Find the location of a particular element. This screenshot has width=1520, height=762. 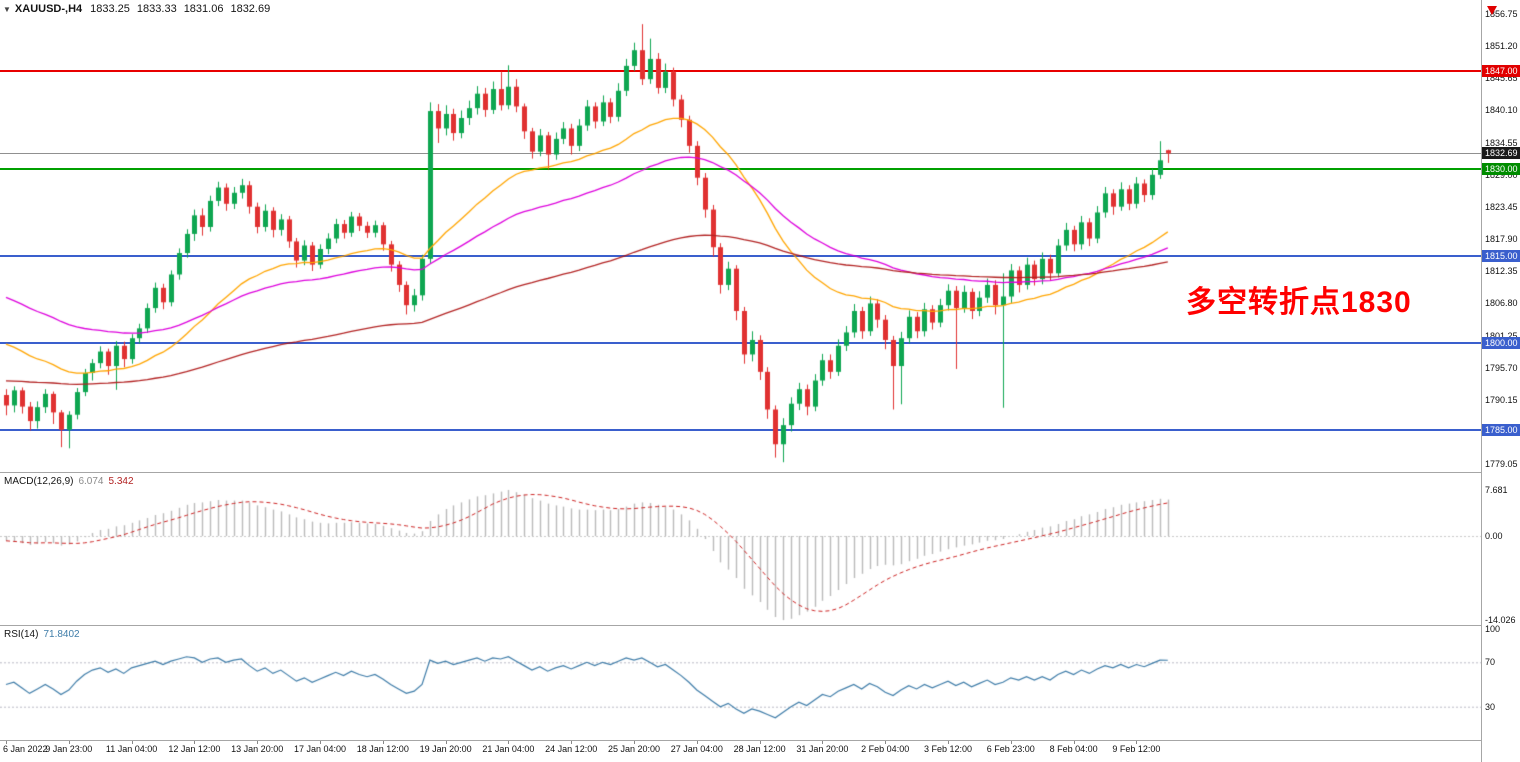

price-axis-label: 1790.15 is located at coordinates (1501, 399).